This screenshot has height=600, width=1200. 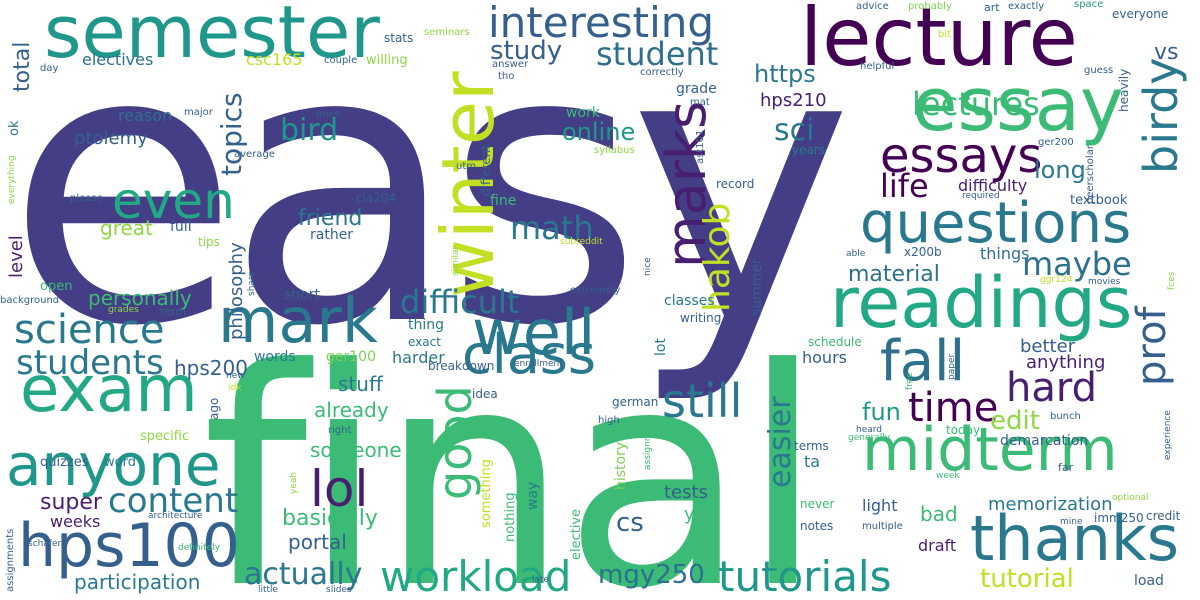 What do you see at coordinates (1018, 105) in the screenshot?
I see `word-essay: essay` at bounding box center [1018, 105].